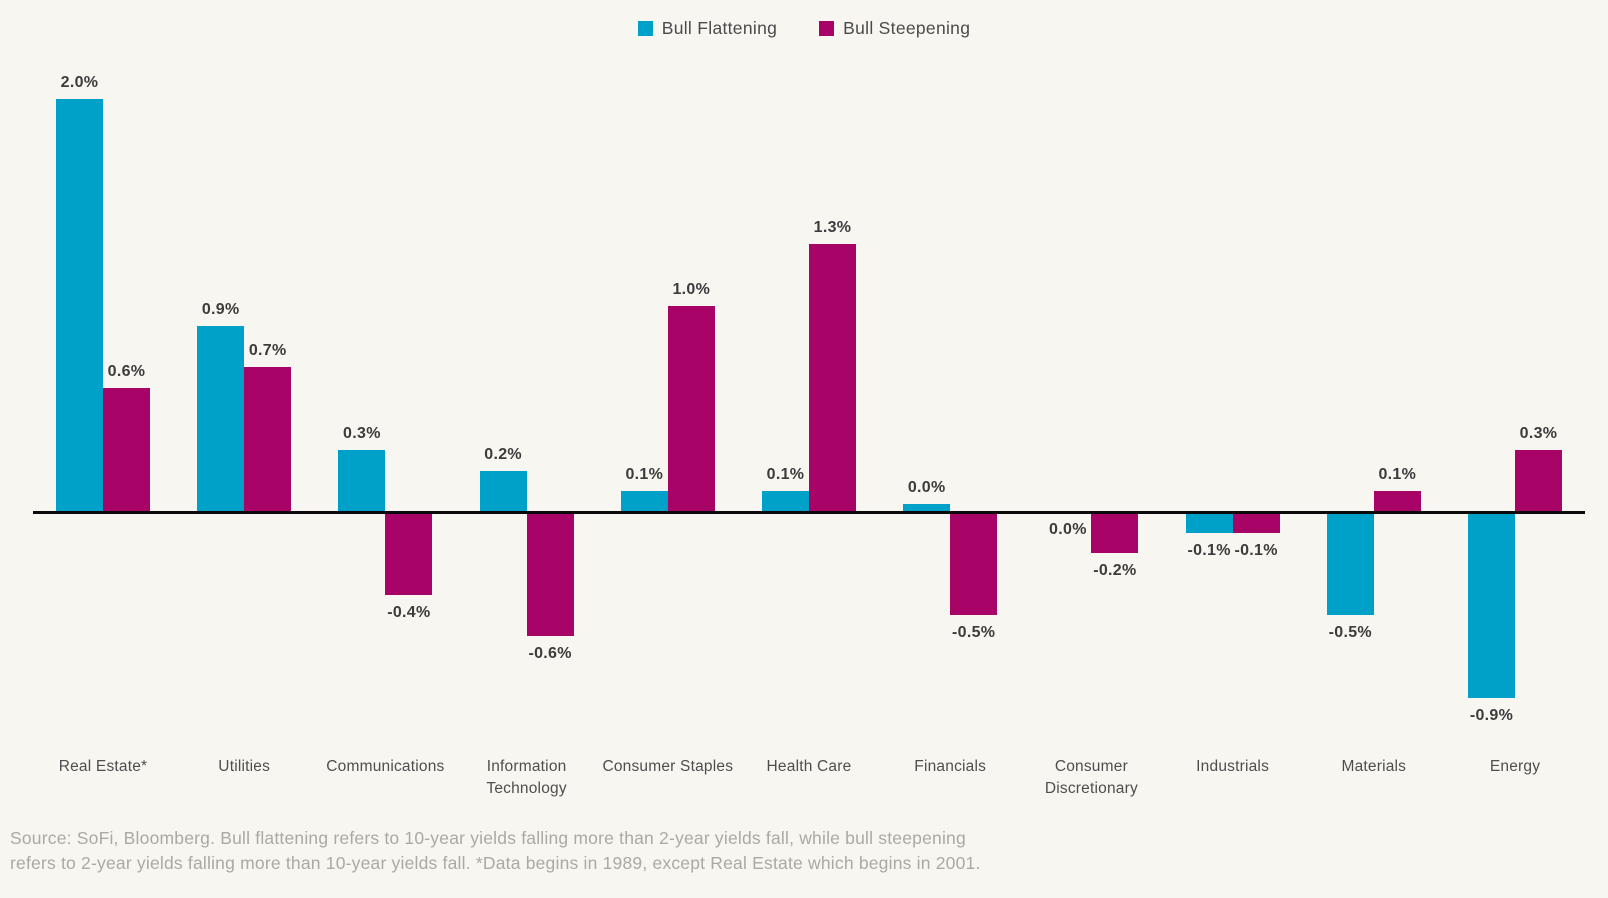 This screenshot has height=898, width=1608. What do you see at coordinates (1491, 715) in the screenshot?
I see `value-label: -0.9%` at bounding box center [1491, 715].